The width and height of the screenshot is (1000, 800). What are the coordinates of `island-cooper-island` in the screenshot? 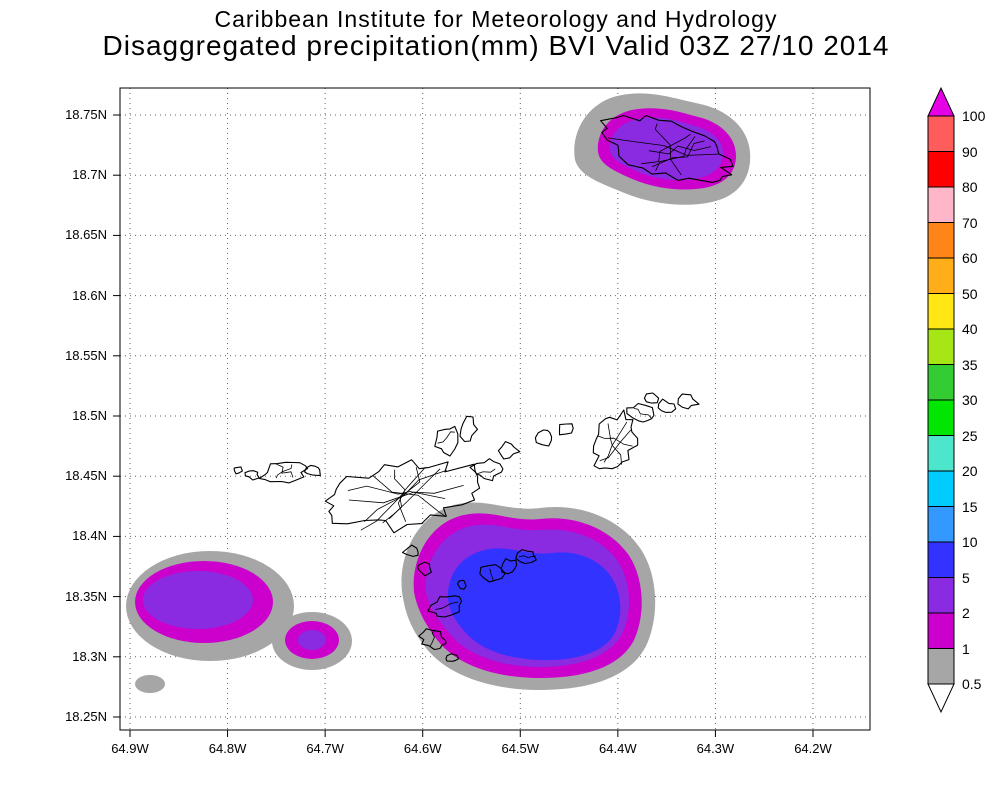 It's located at (509, 566).